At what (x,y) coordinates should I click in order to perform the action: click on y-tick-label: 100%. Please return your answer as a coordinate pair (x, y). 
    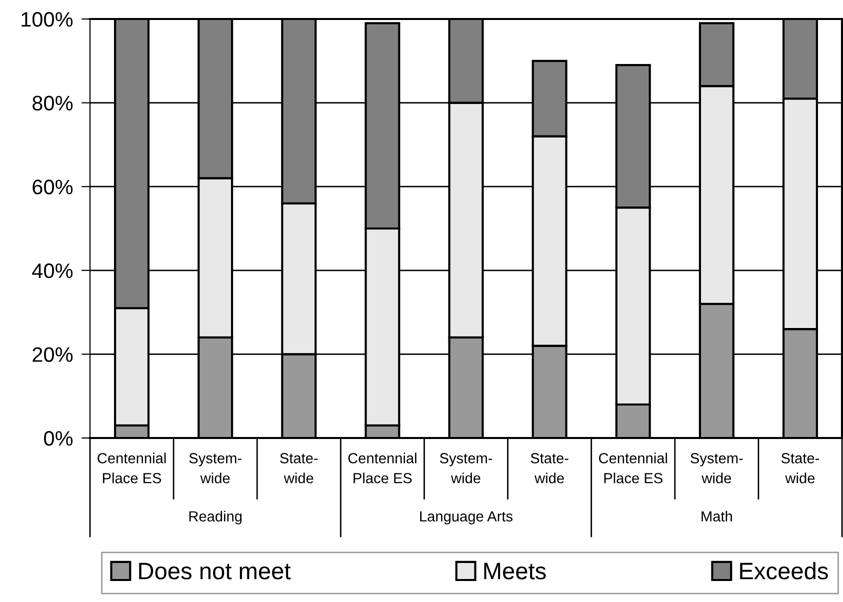
    Looking at the image, I should click on (47, 19).